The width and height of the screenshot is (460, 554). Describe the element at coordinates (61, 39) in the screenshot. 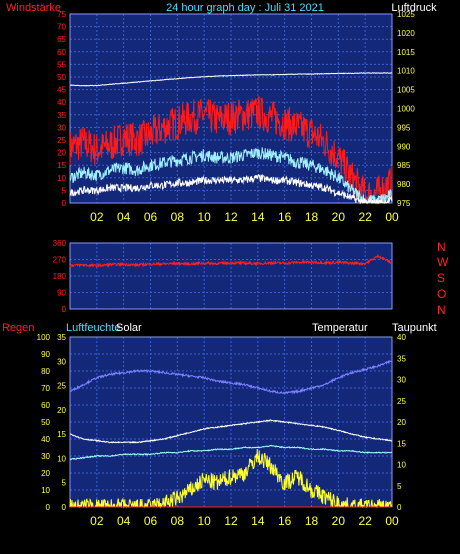

I see `y-tick-label-wind: 65` at that location.